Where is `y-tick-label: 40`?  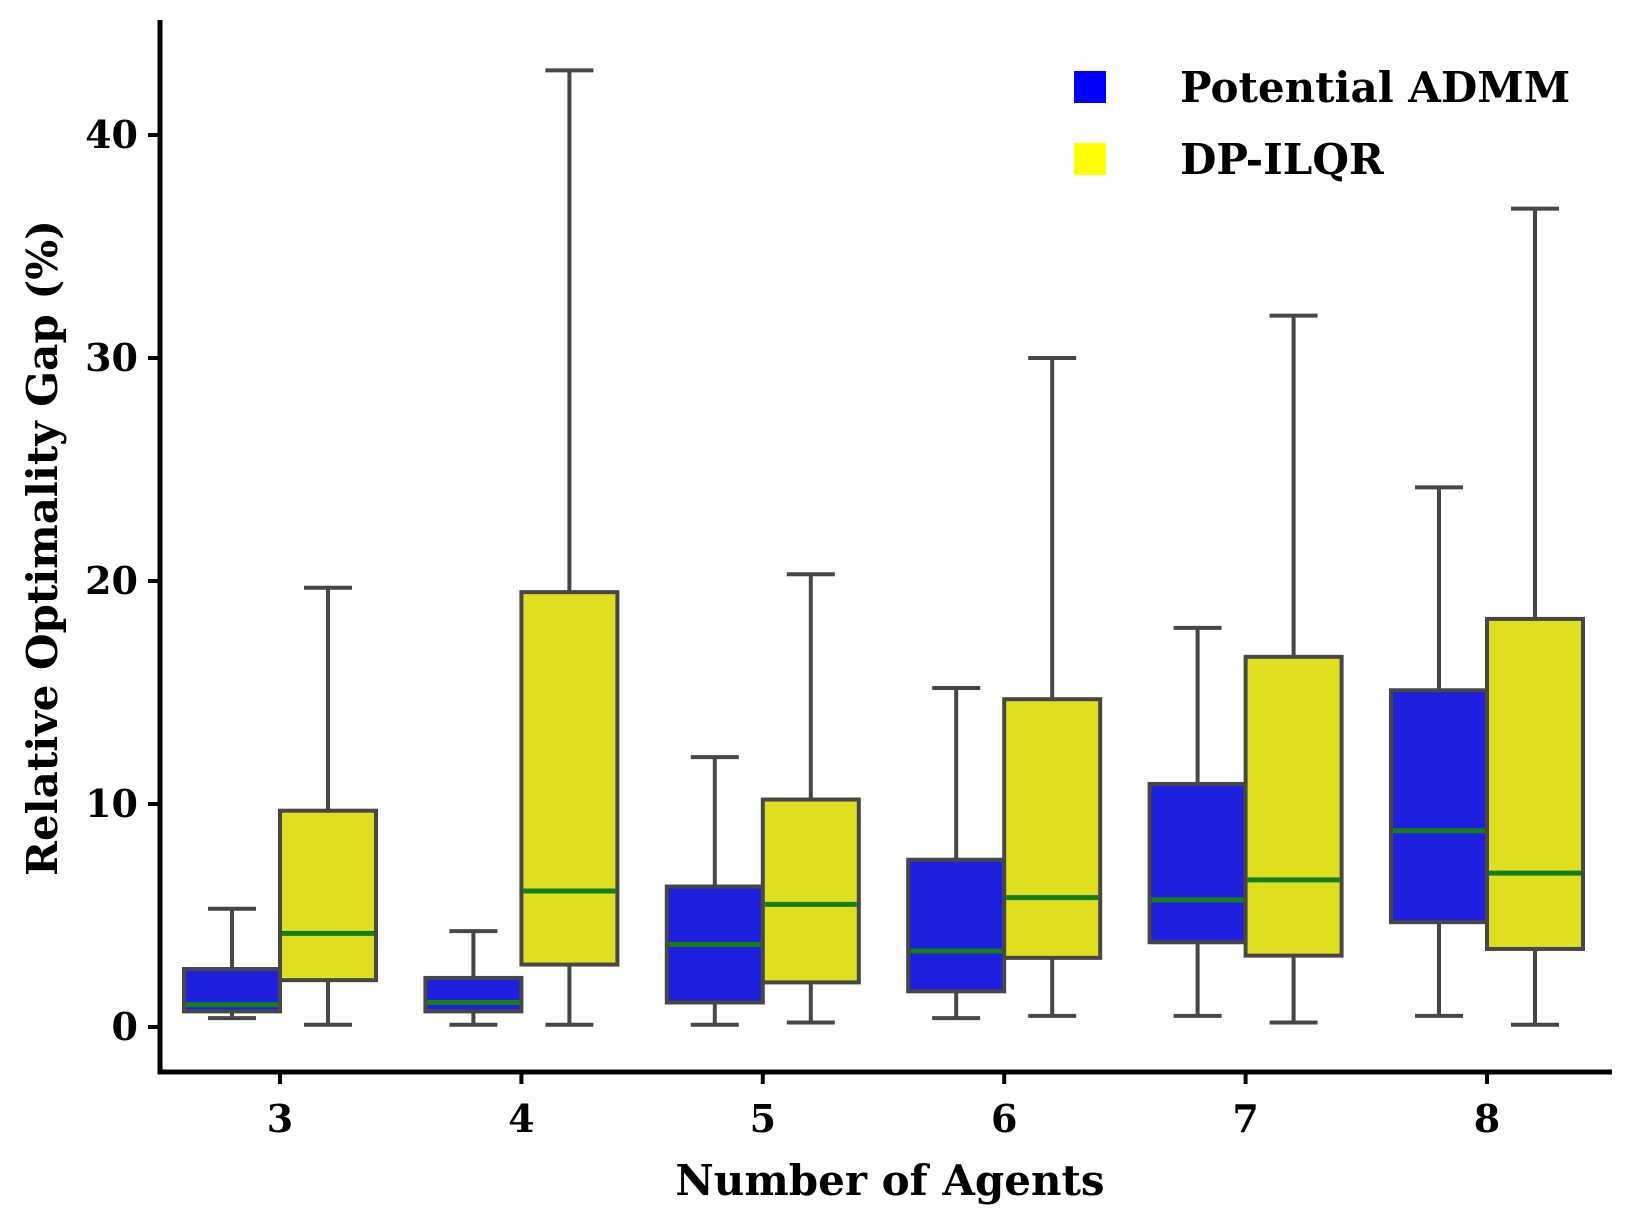
y-tick-label: 40 is located at coordinates (111, 134).